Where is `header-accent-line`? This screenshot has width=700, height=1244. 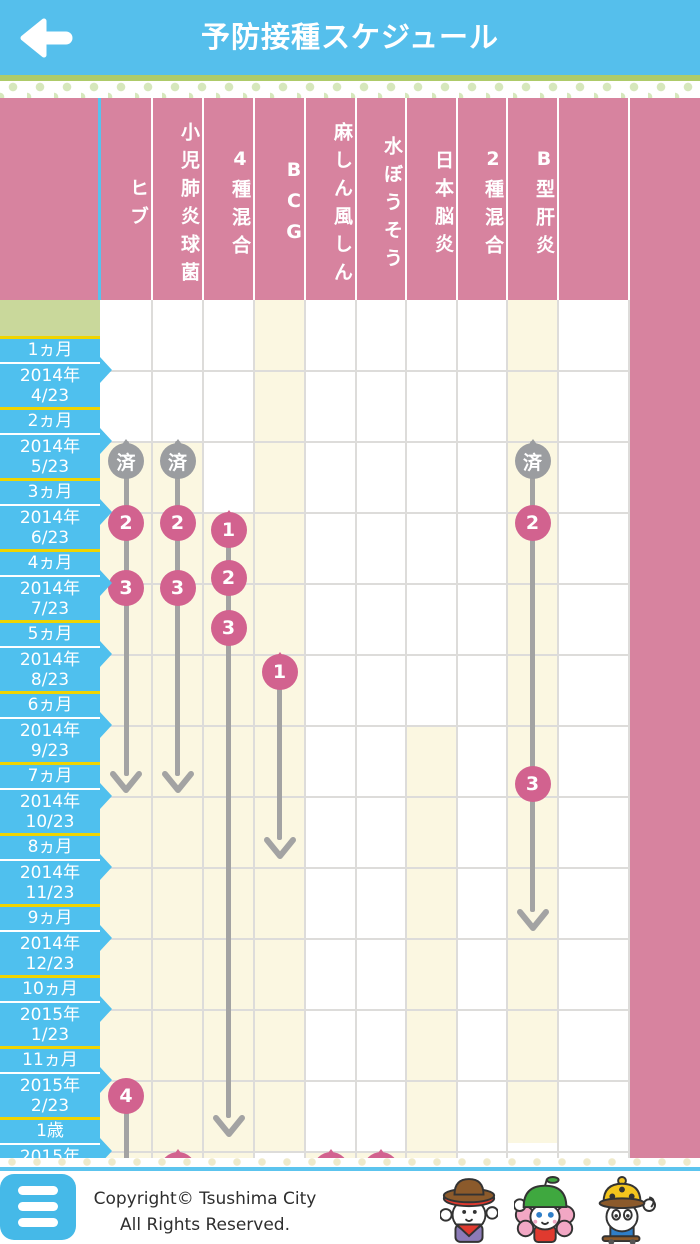 header-accent-line is located at coordinates (99, 199).